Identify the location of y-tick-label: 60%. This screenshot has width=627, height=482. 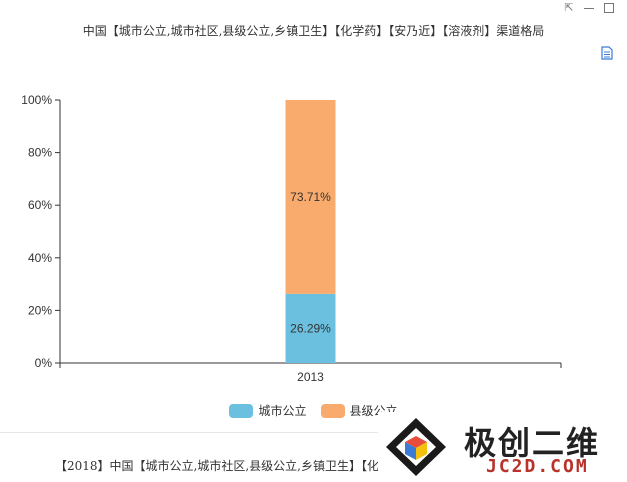
(40, 205).